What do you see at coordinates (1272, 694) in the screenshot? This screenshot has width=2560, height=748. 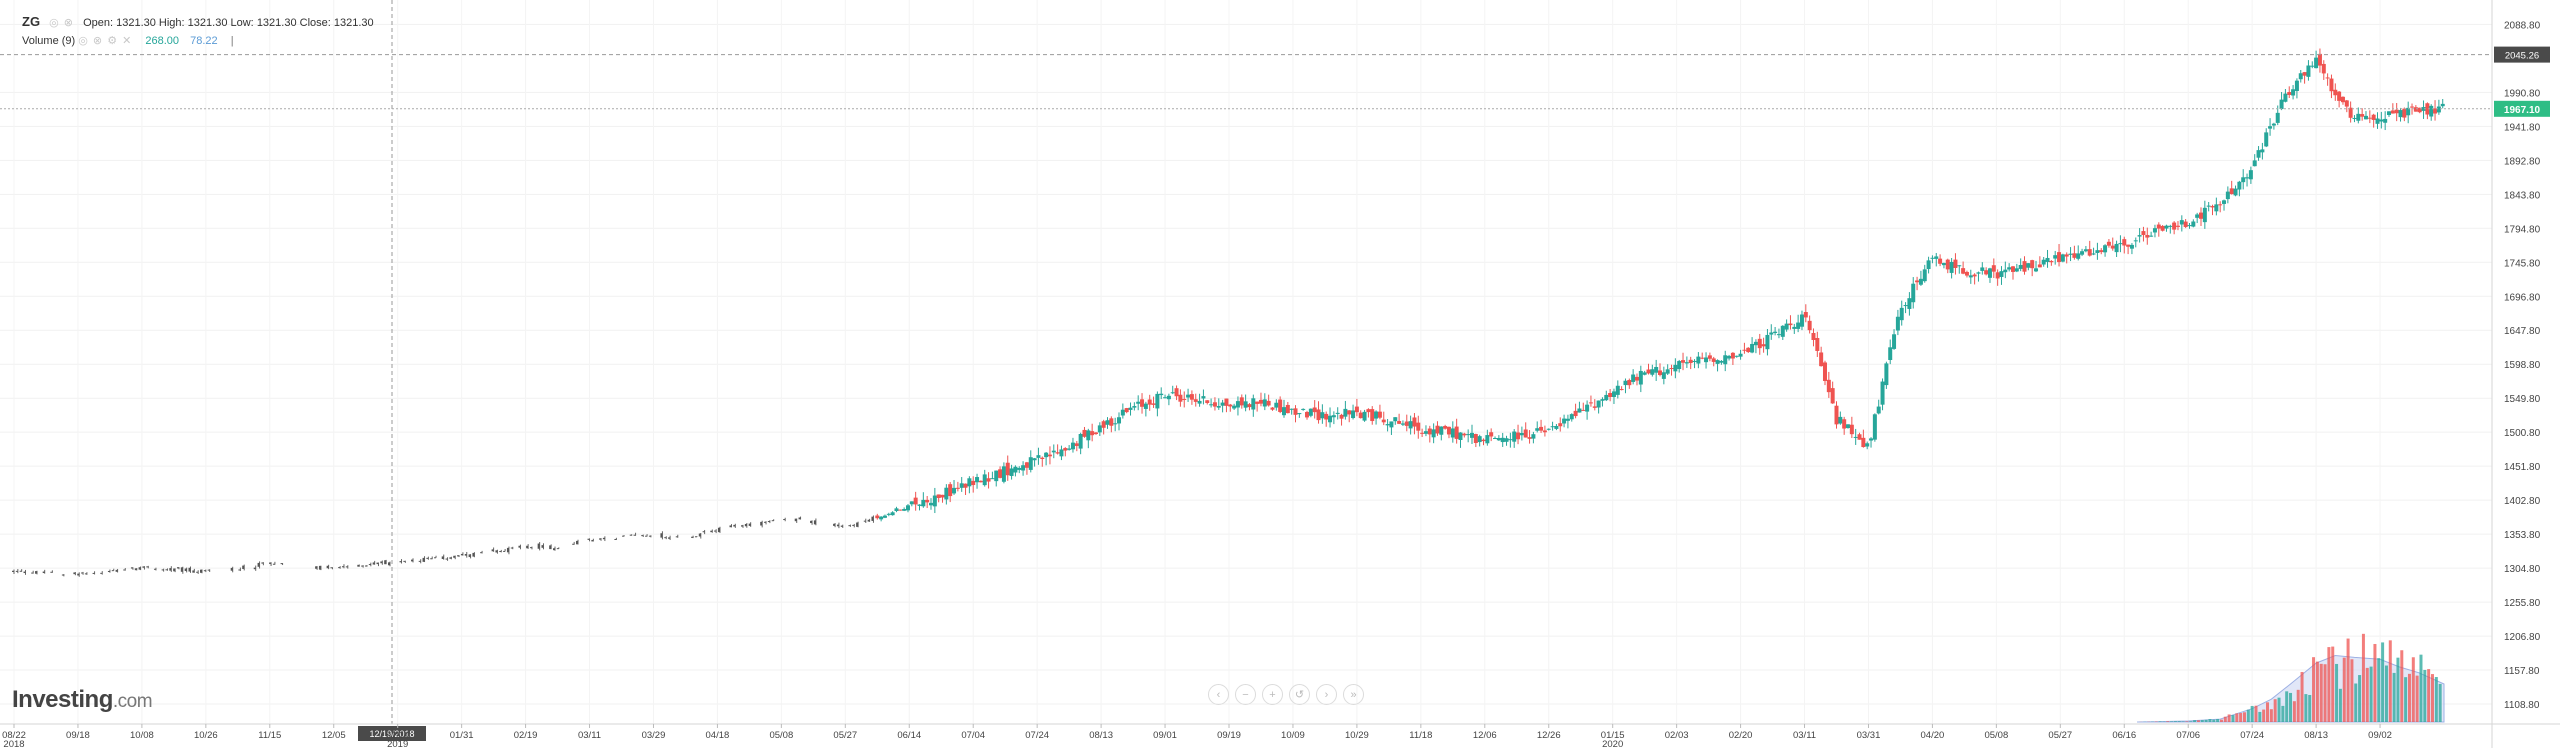 I see `zoom-in-icon: +` at bounding box center [1272, 694].